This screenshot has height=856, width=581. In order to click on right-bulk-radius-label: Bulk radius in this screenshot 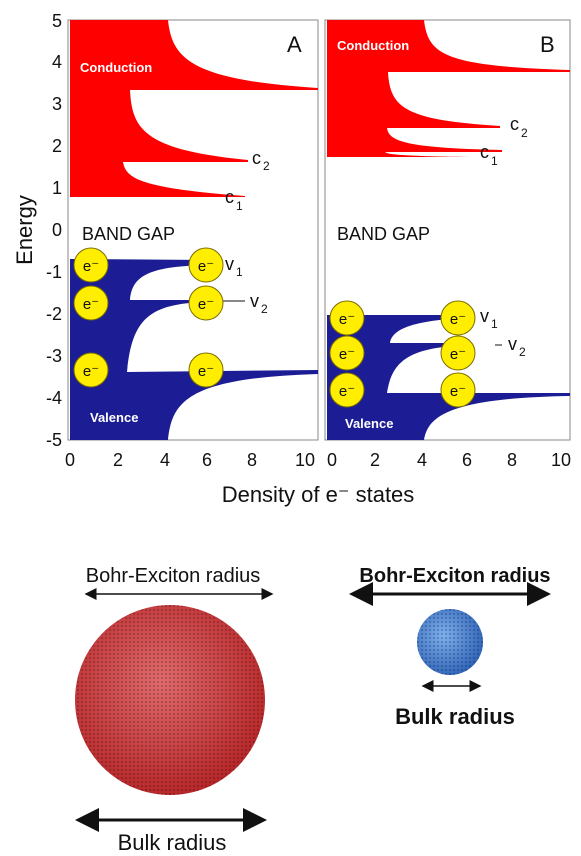, I will do `click(455, 716)`.